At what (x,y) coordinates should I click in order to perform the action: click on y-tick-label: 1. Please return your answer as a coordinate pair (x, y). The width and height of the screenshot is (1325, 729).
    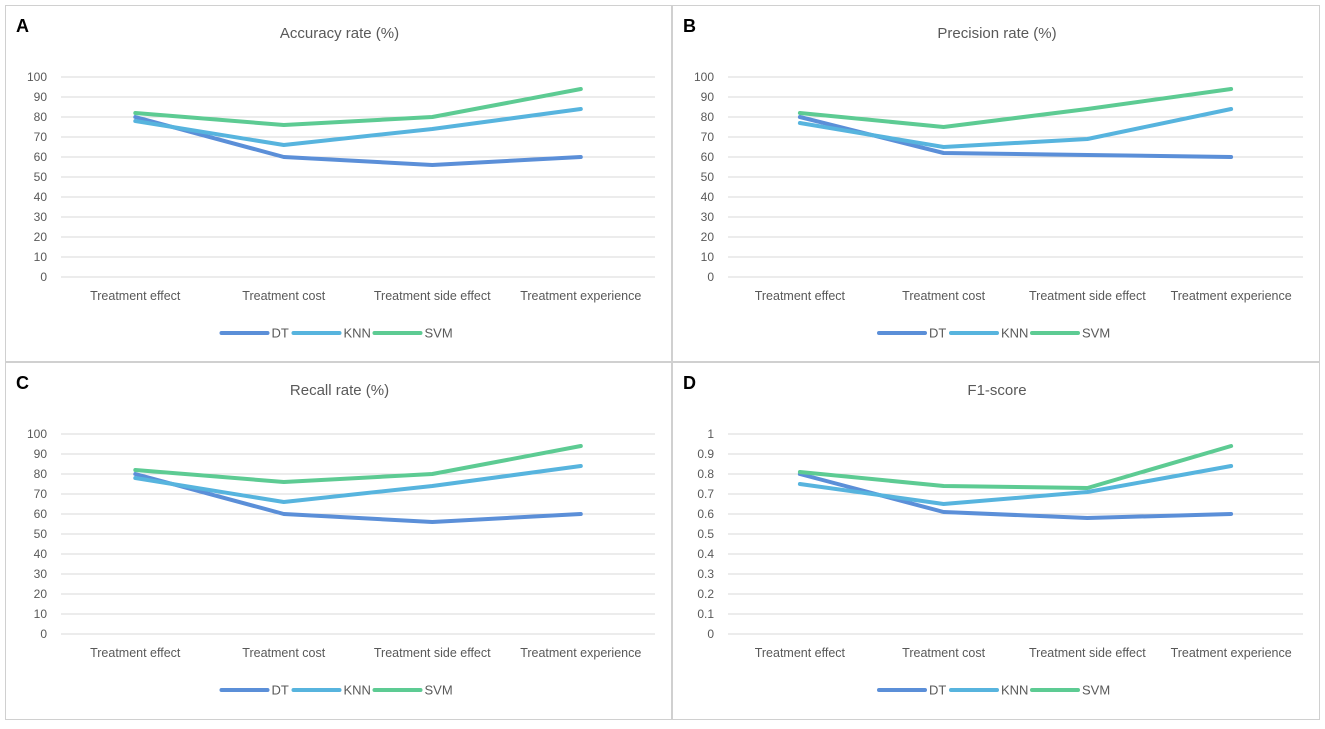
    Looking at the image, I should click on (710, 434).